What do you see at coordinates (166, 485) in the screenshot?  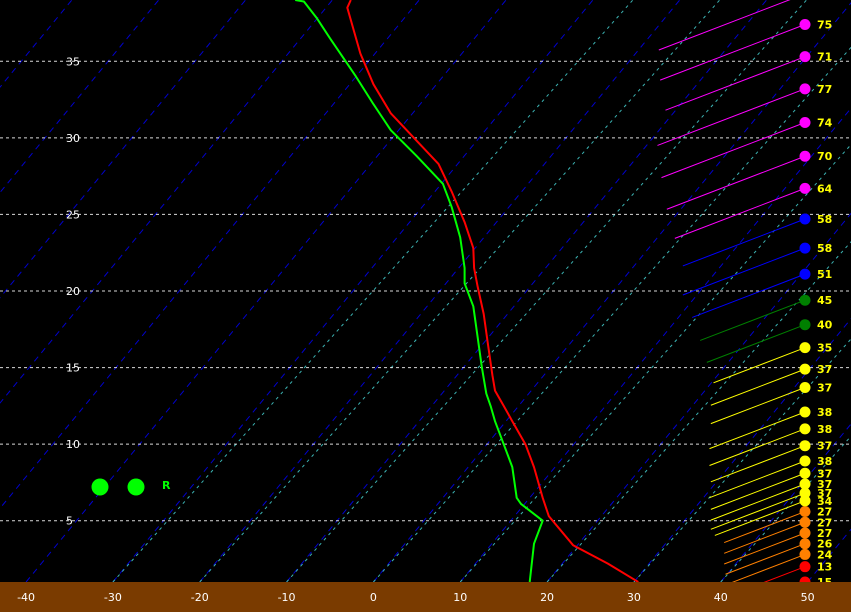 I see `legend-label: R` at bounding box center [166, 485].